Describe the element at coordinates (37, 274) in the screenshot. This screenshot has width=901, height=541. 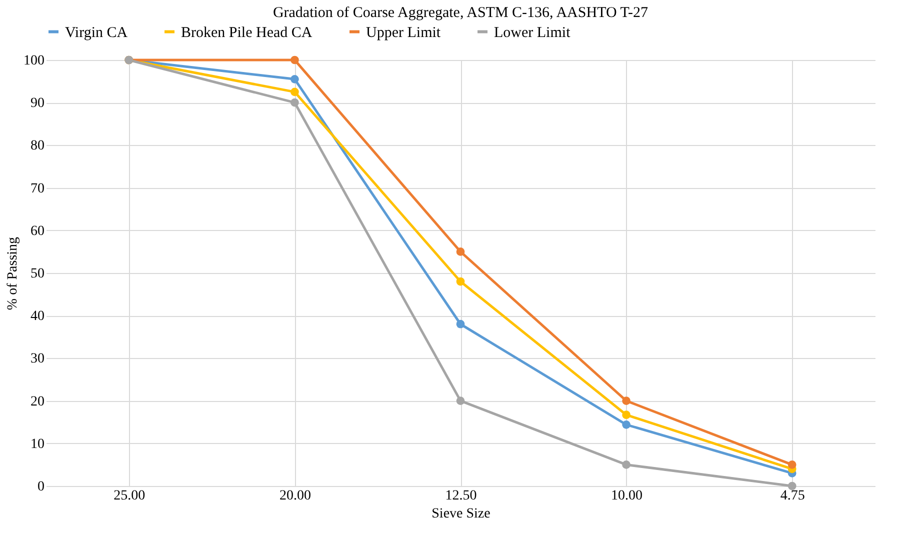
I see `y-tick-label: 50` at that location.